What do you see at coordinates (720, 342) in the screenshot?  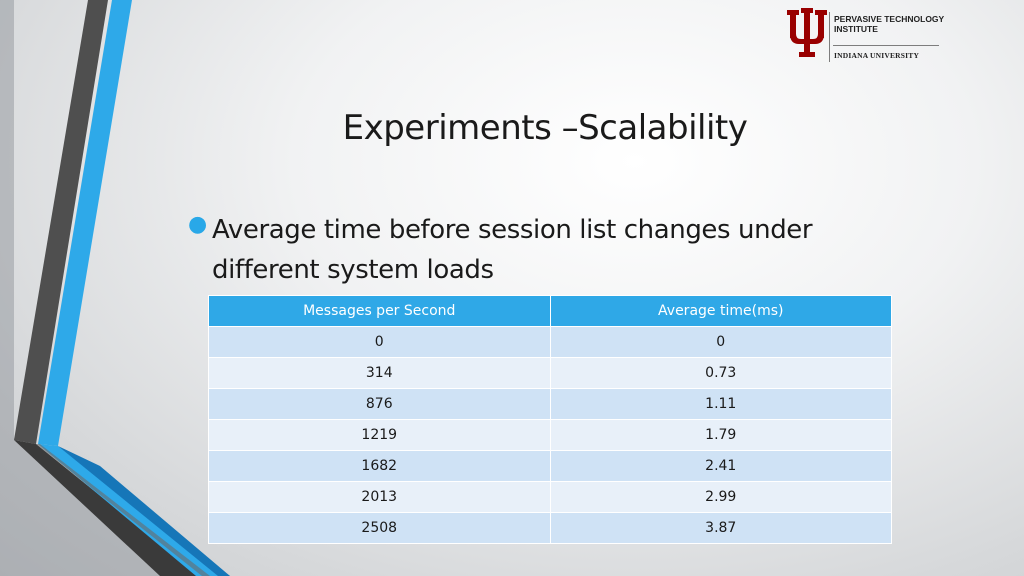 I see `cell-avg-time: 0` at bounding box center [720, 342].